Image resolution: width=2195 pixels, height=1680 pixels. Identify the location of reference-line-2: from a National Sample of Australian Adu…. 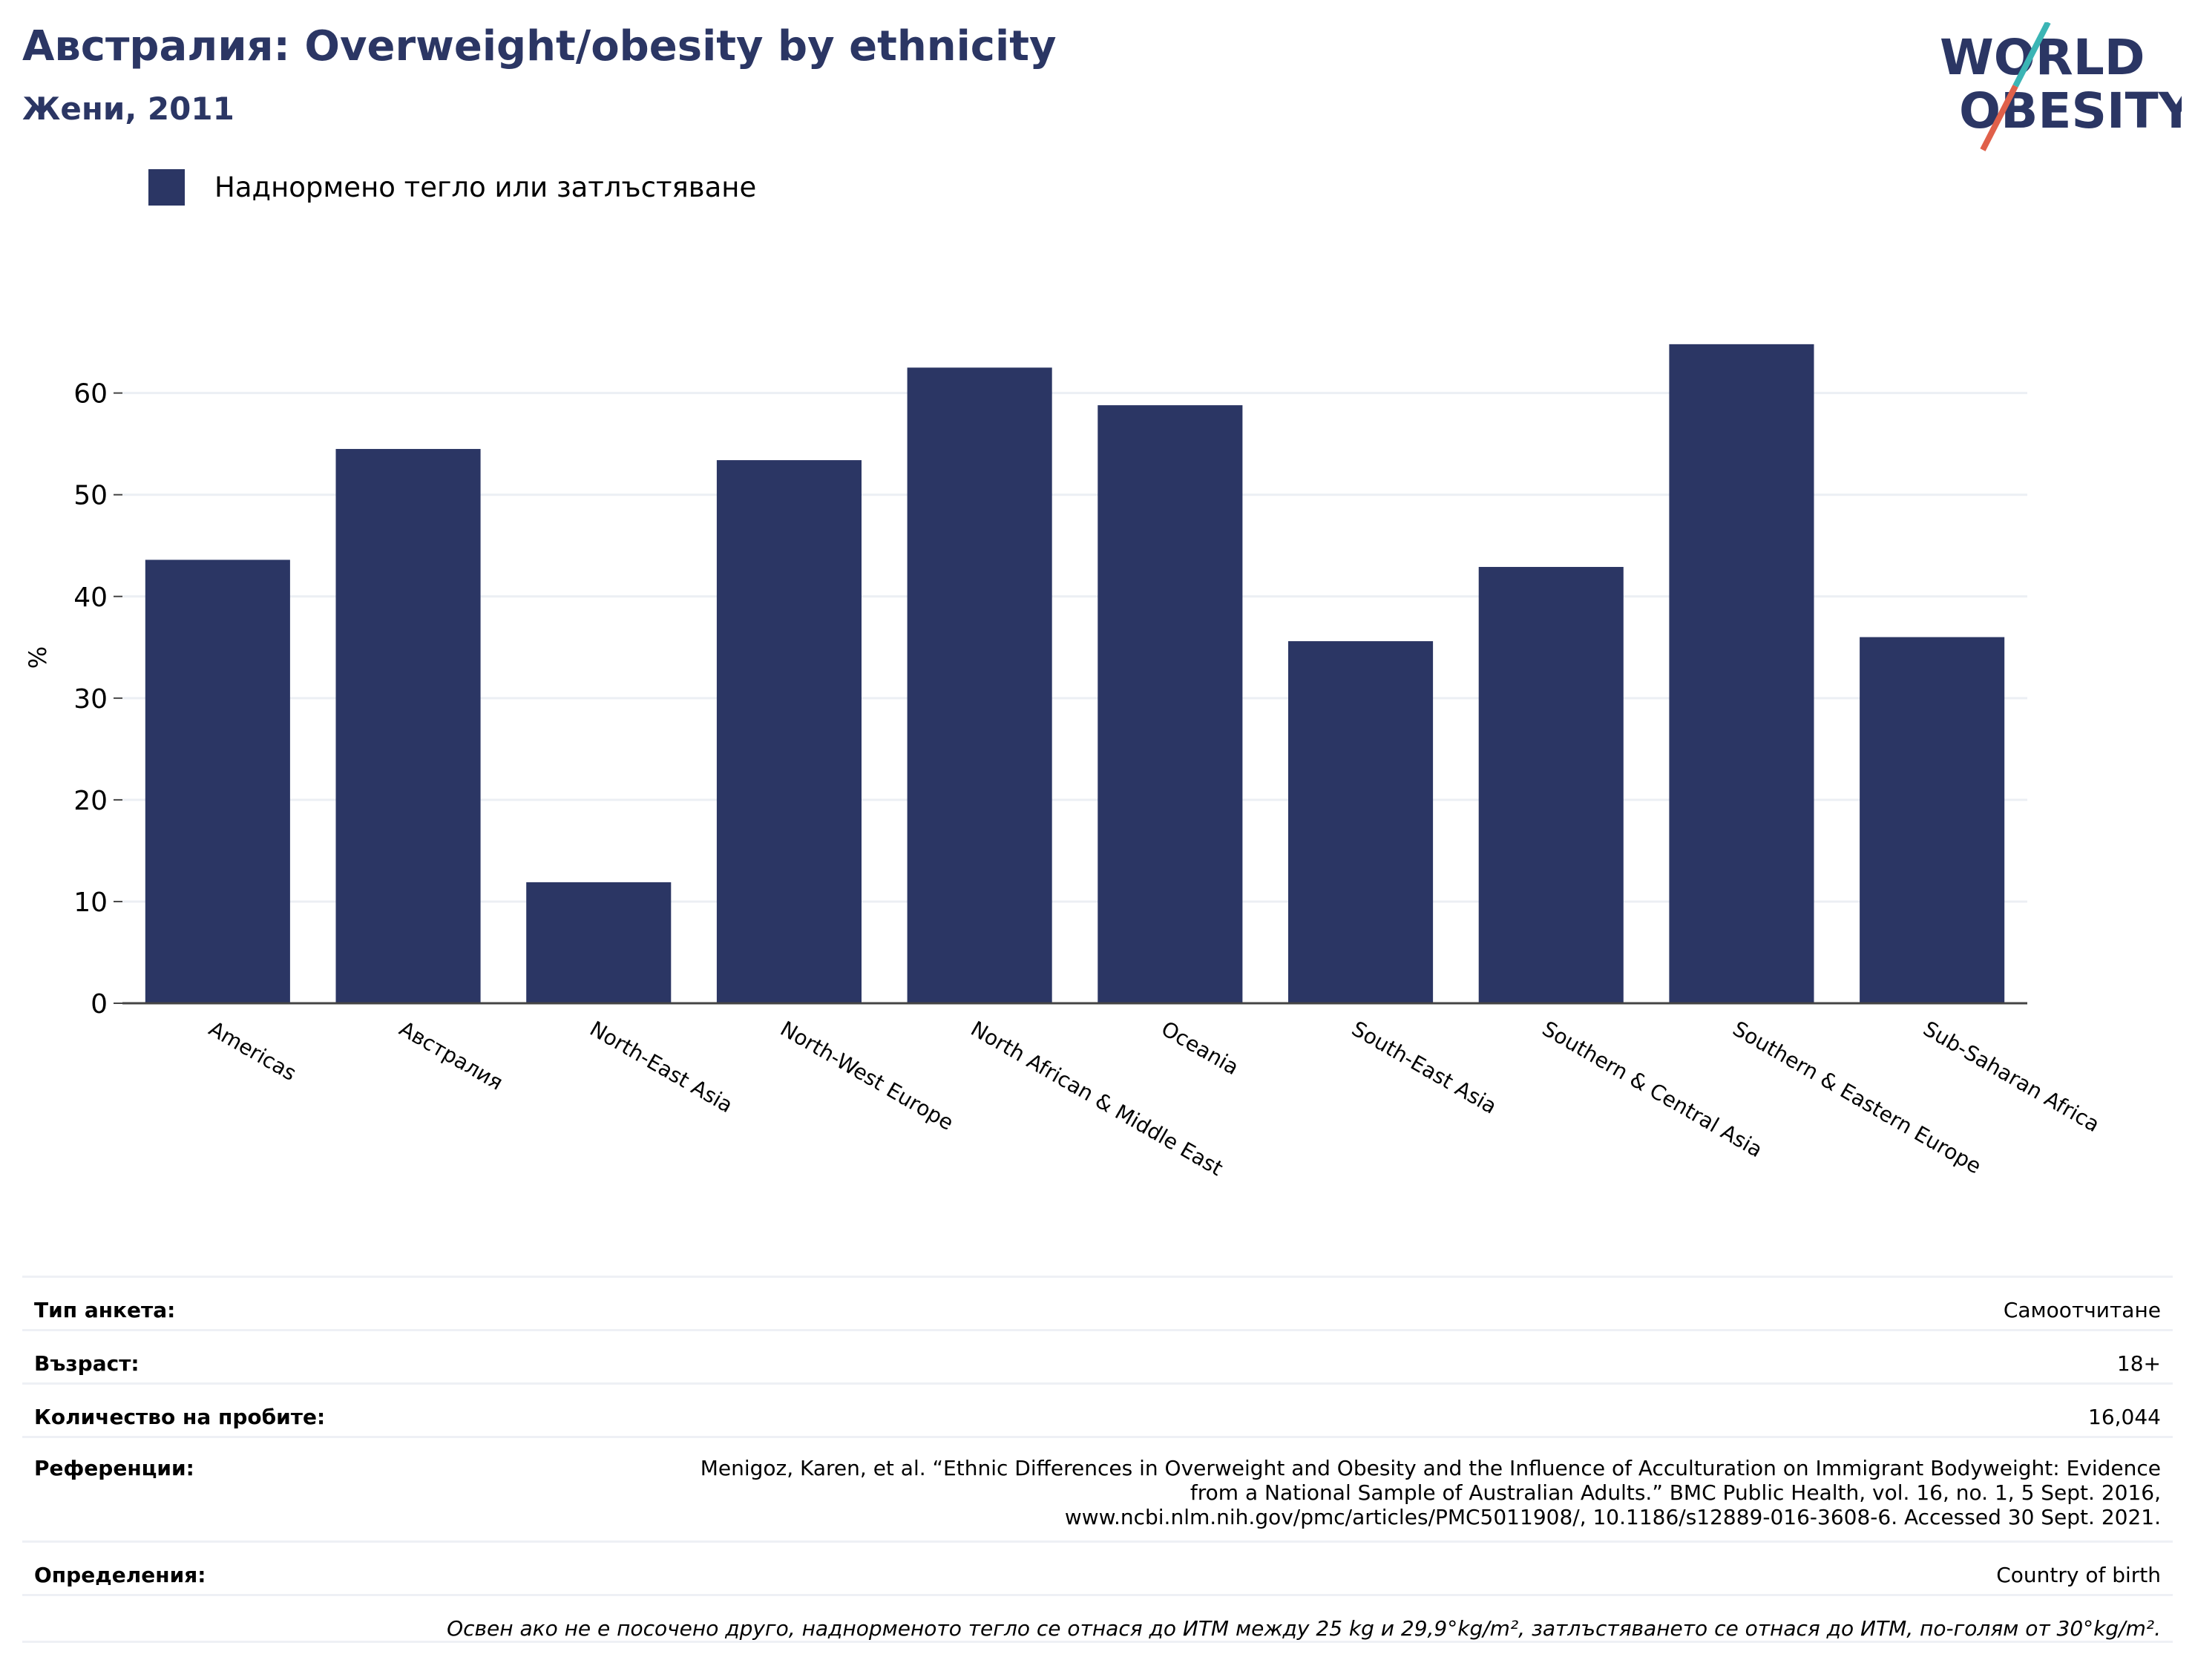
(1676, 1493).